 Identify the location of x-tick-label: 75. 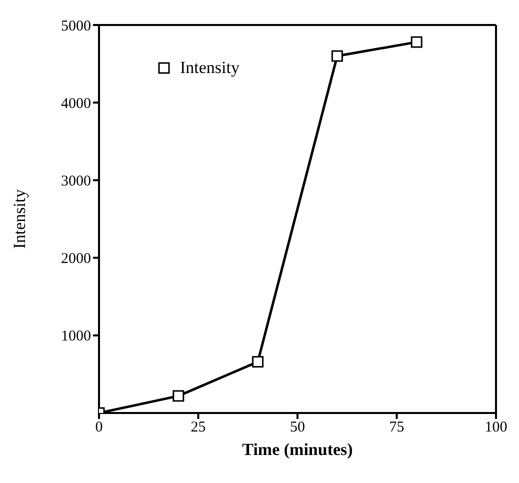
(396, 428).